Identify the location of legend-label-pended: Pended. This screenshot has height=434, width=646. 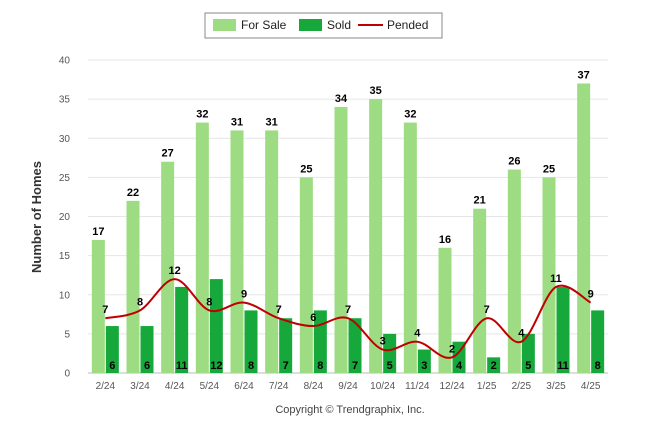
(407, 25).